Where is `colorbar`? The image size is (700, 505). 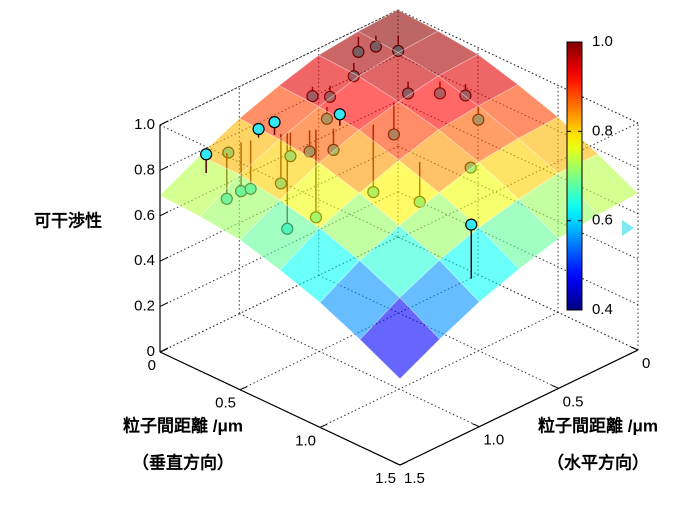
colorbar is located at coordinates (574, 176).